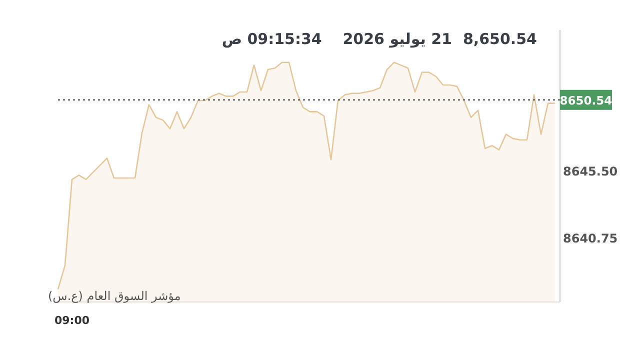 Image resolution: width=640 pixels, height=341 pixels. Describe the element at coordinates (499, 39) in the screenshot. I see `chart-title: 8,650.54` at that location.